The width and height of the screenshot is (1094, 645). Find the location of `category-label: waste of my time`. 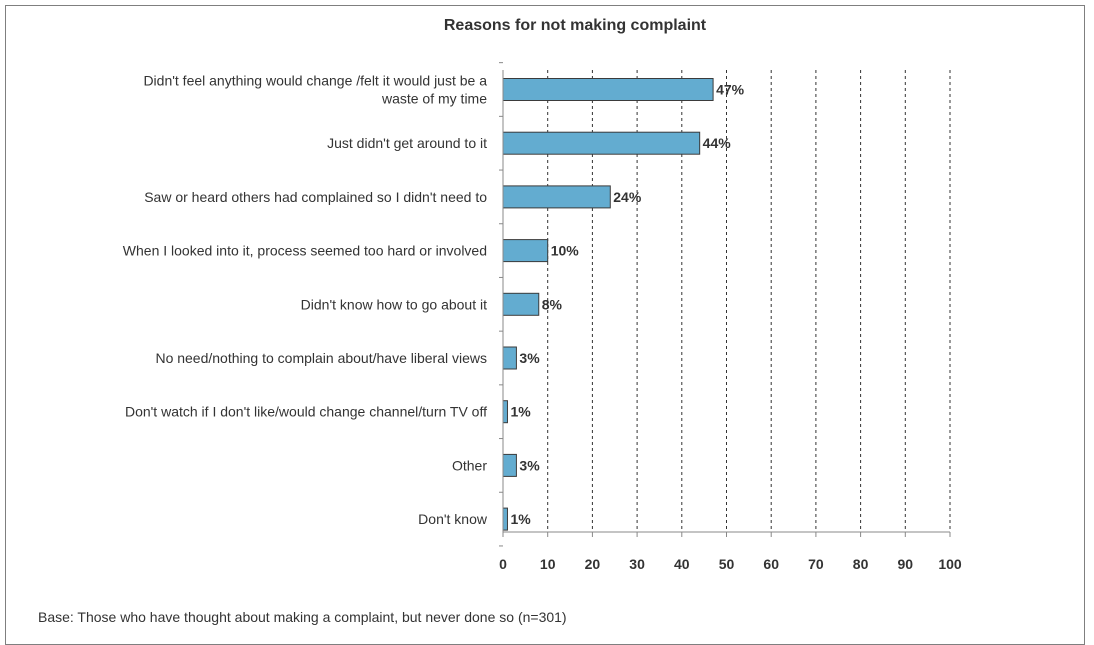

category-label: waste of my time is located at coordinates (434, 99).